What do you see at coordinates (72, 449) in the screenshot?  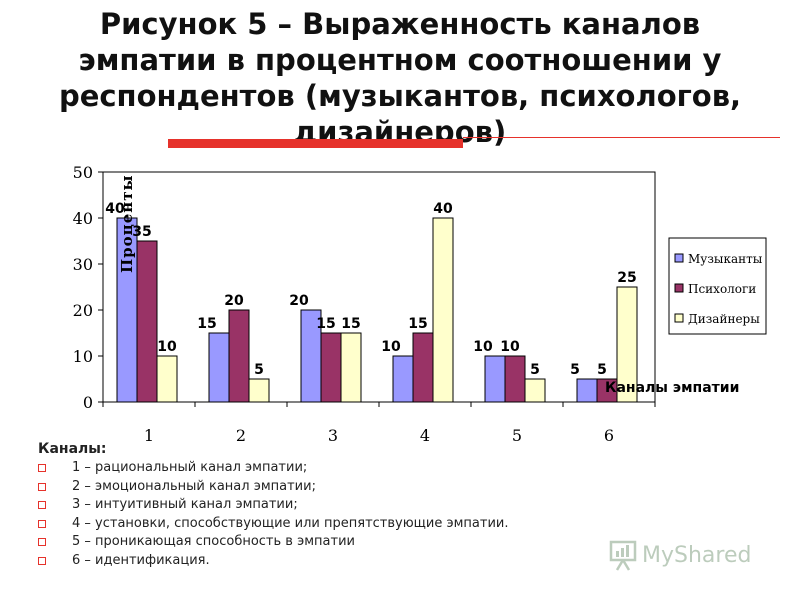 I see `channel-legend-heading: Каналы:` at bounding box center [72, 449].